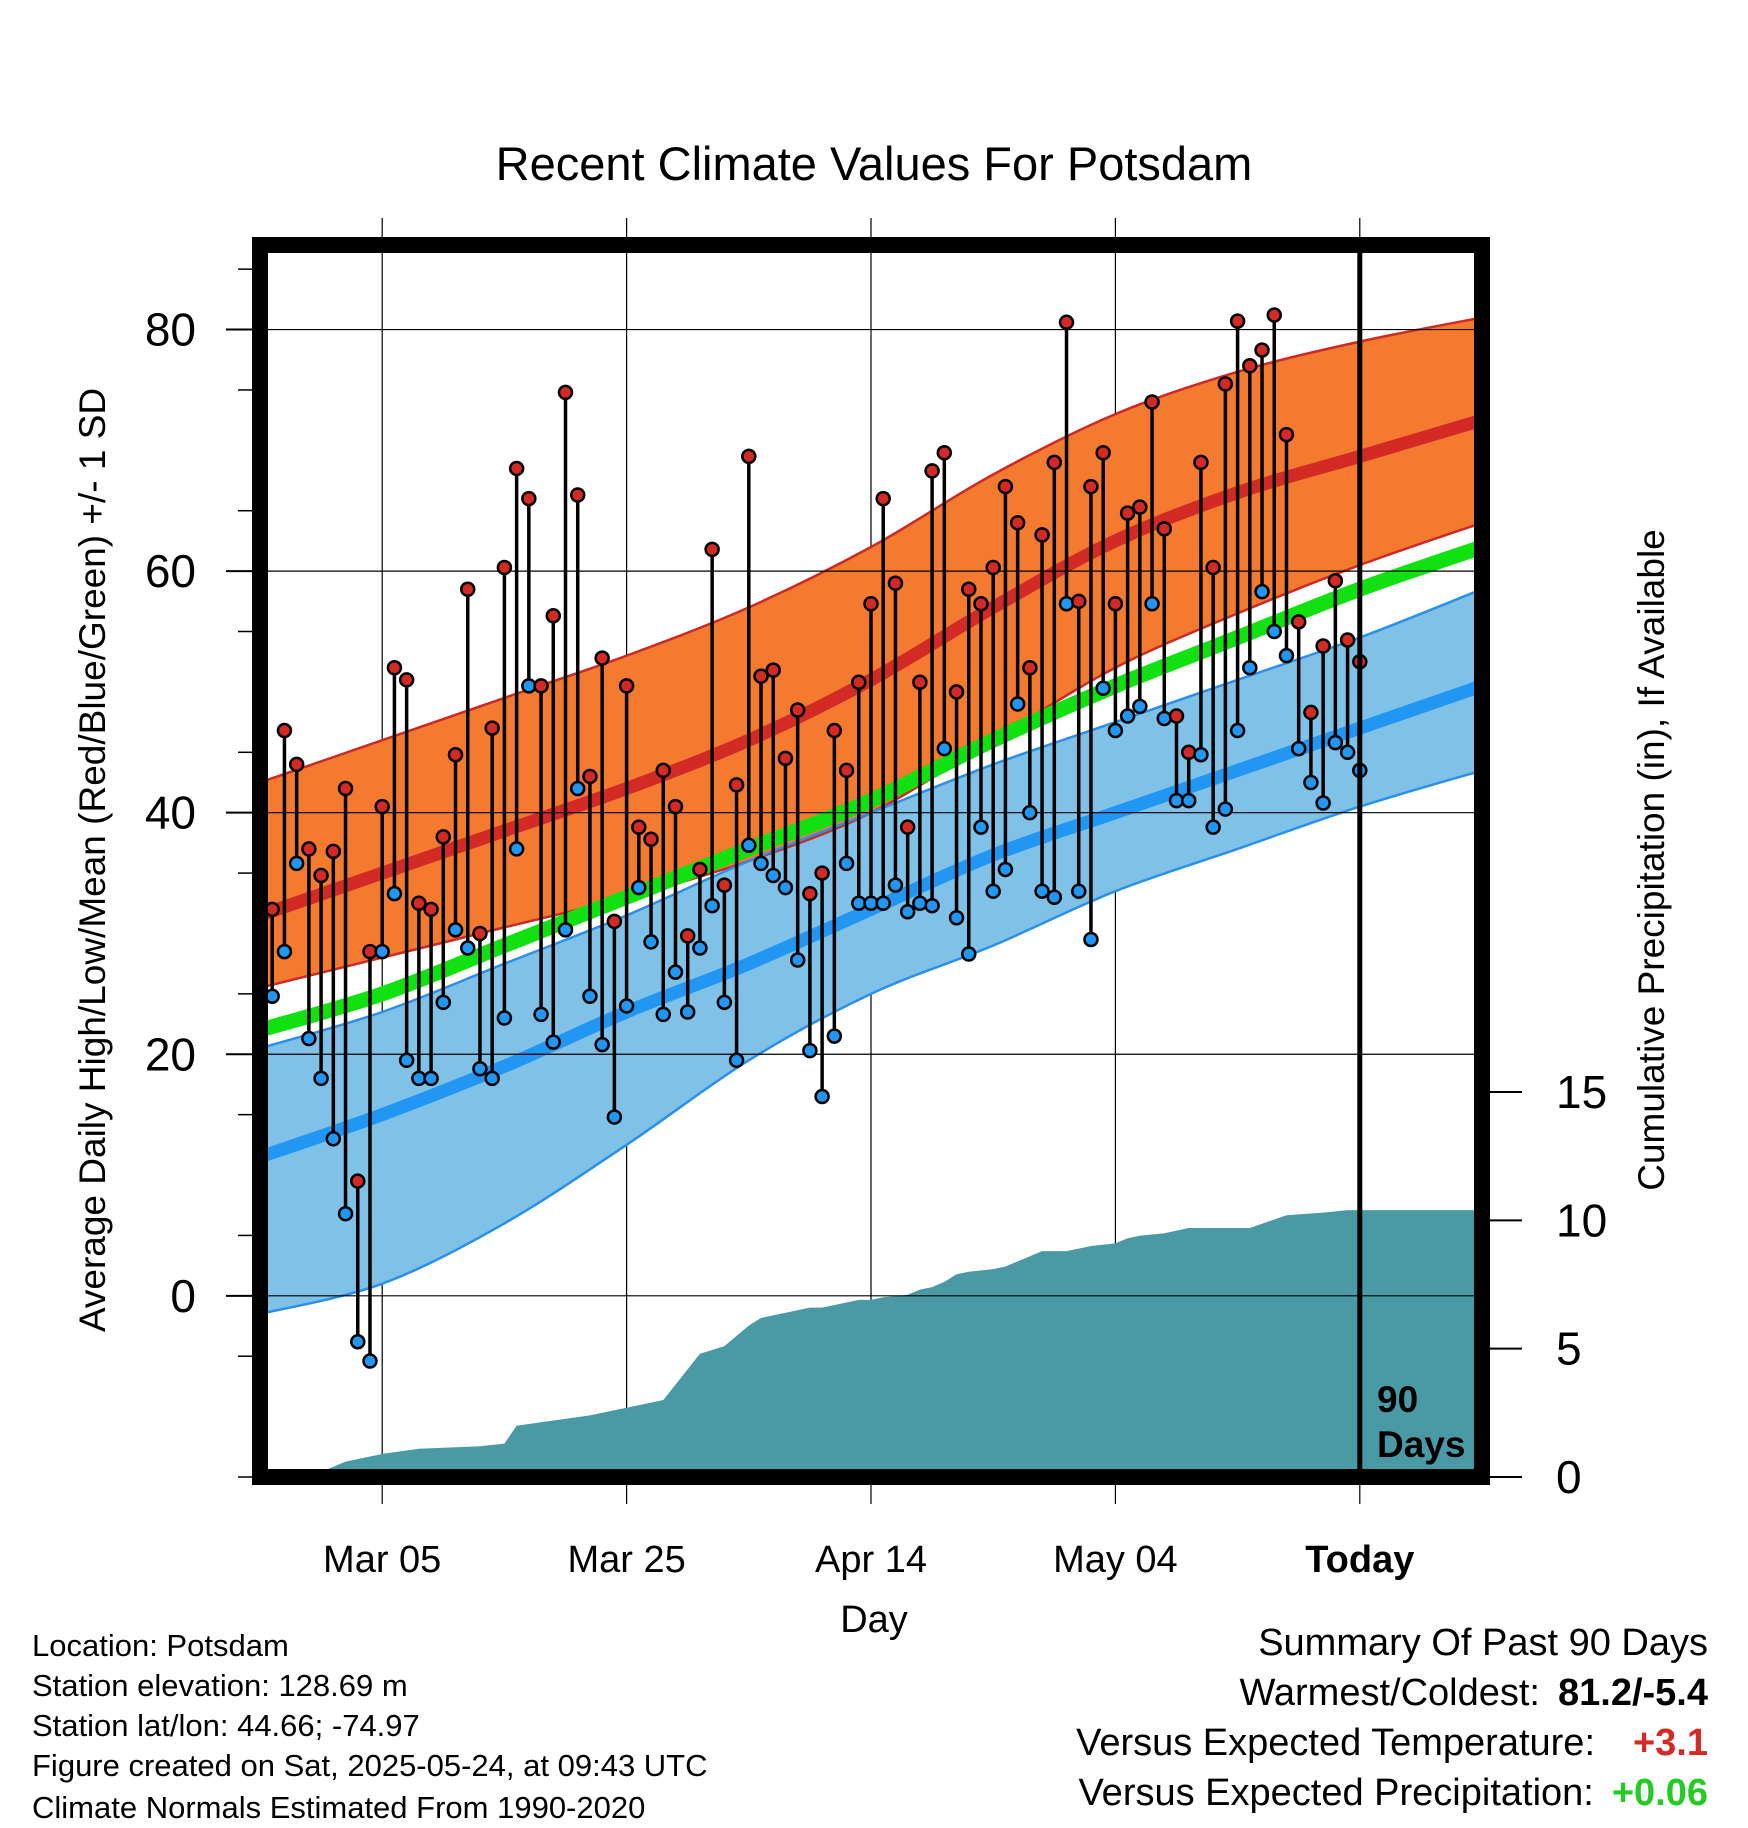 This screenshot has width=1748, height=1828. Describe the element at coordinates (1393, 1793) in the screenshot. I see `summary-precipitation: Versus Expected Precipitation: +0.06` at that location.